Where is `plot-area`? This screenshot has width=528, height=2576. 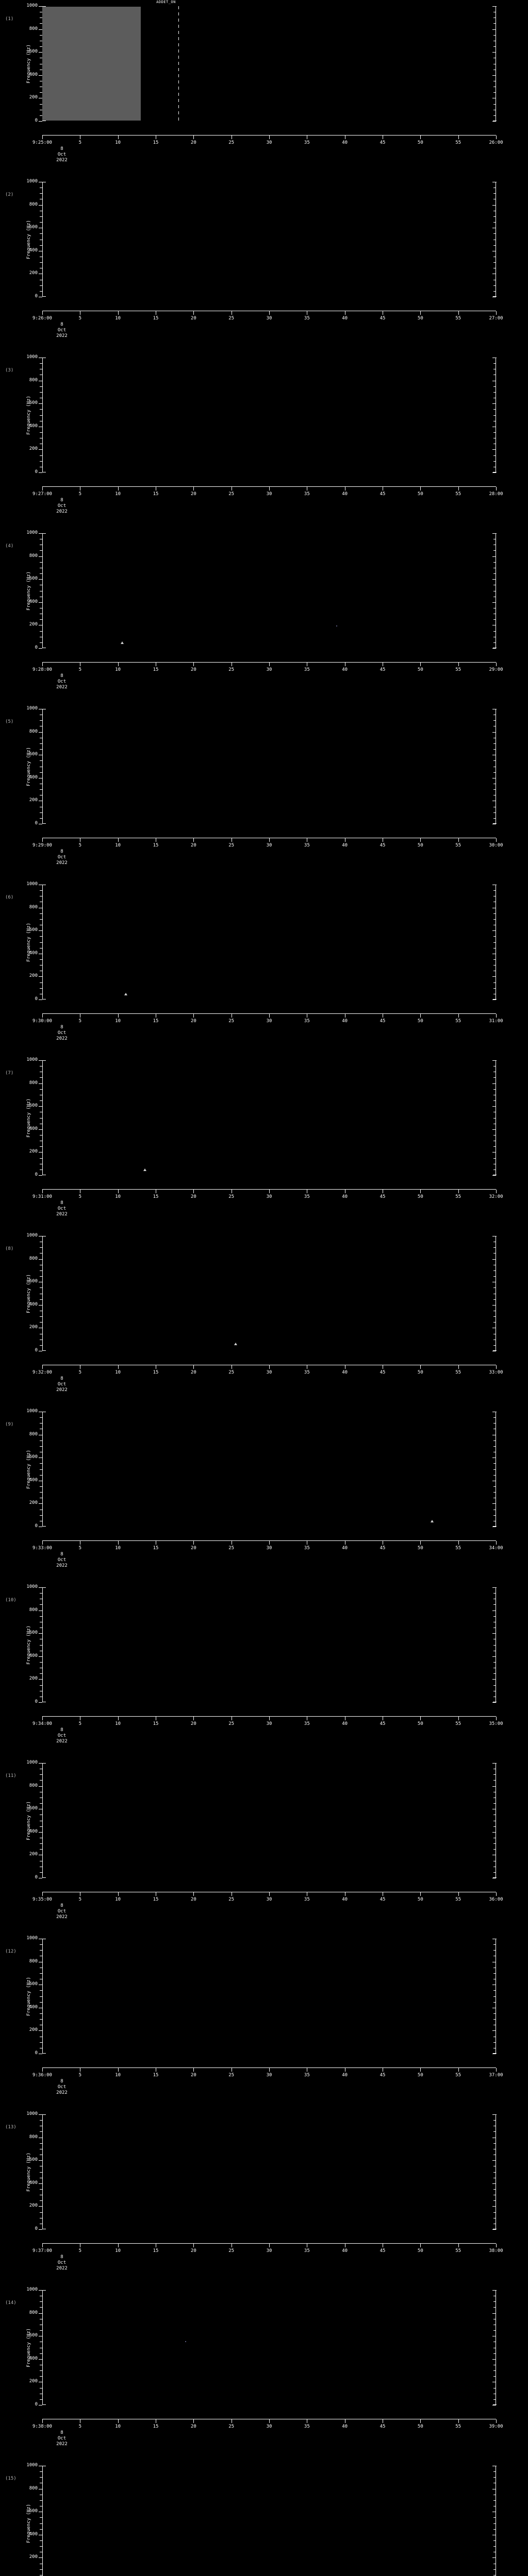 plot-area is located at coordinates (268, 766).